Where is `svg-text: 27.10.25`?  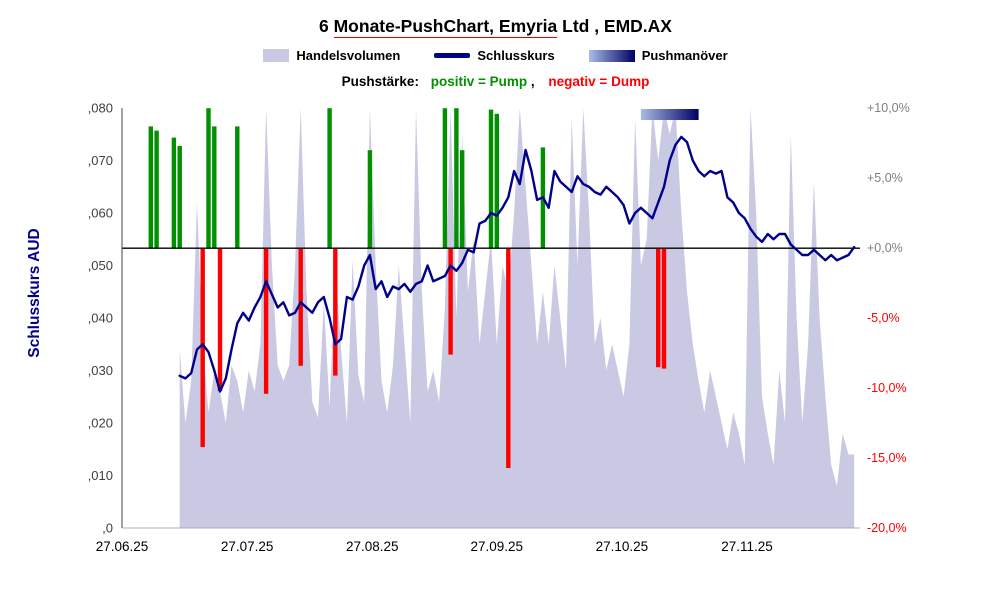
svg-text: 27.10.25 is located at coordinates (622, 546).